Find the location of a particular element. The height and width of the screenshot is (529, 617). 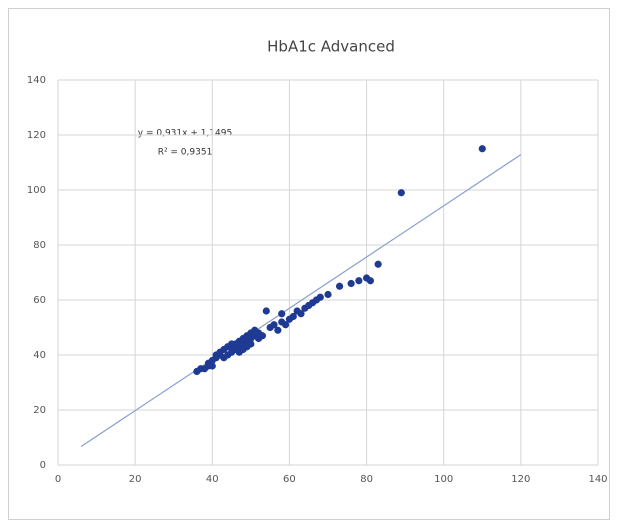

chart-title: HbA1c Advanced is located at coordinates (331, 47).